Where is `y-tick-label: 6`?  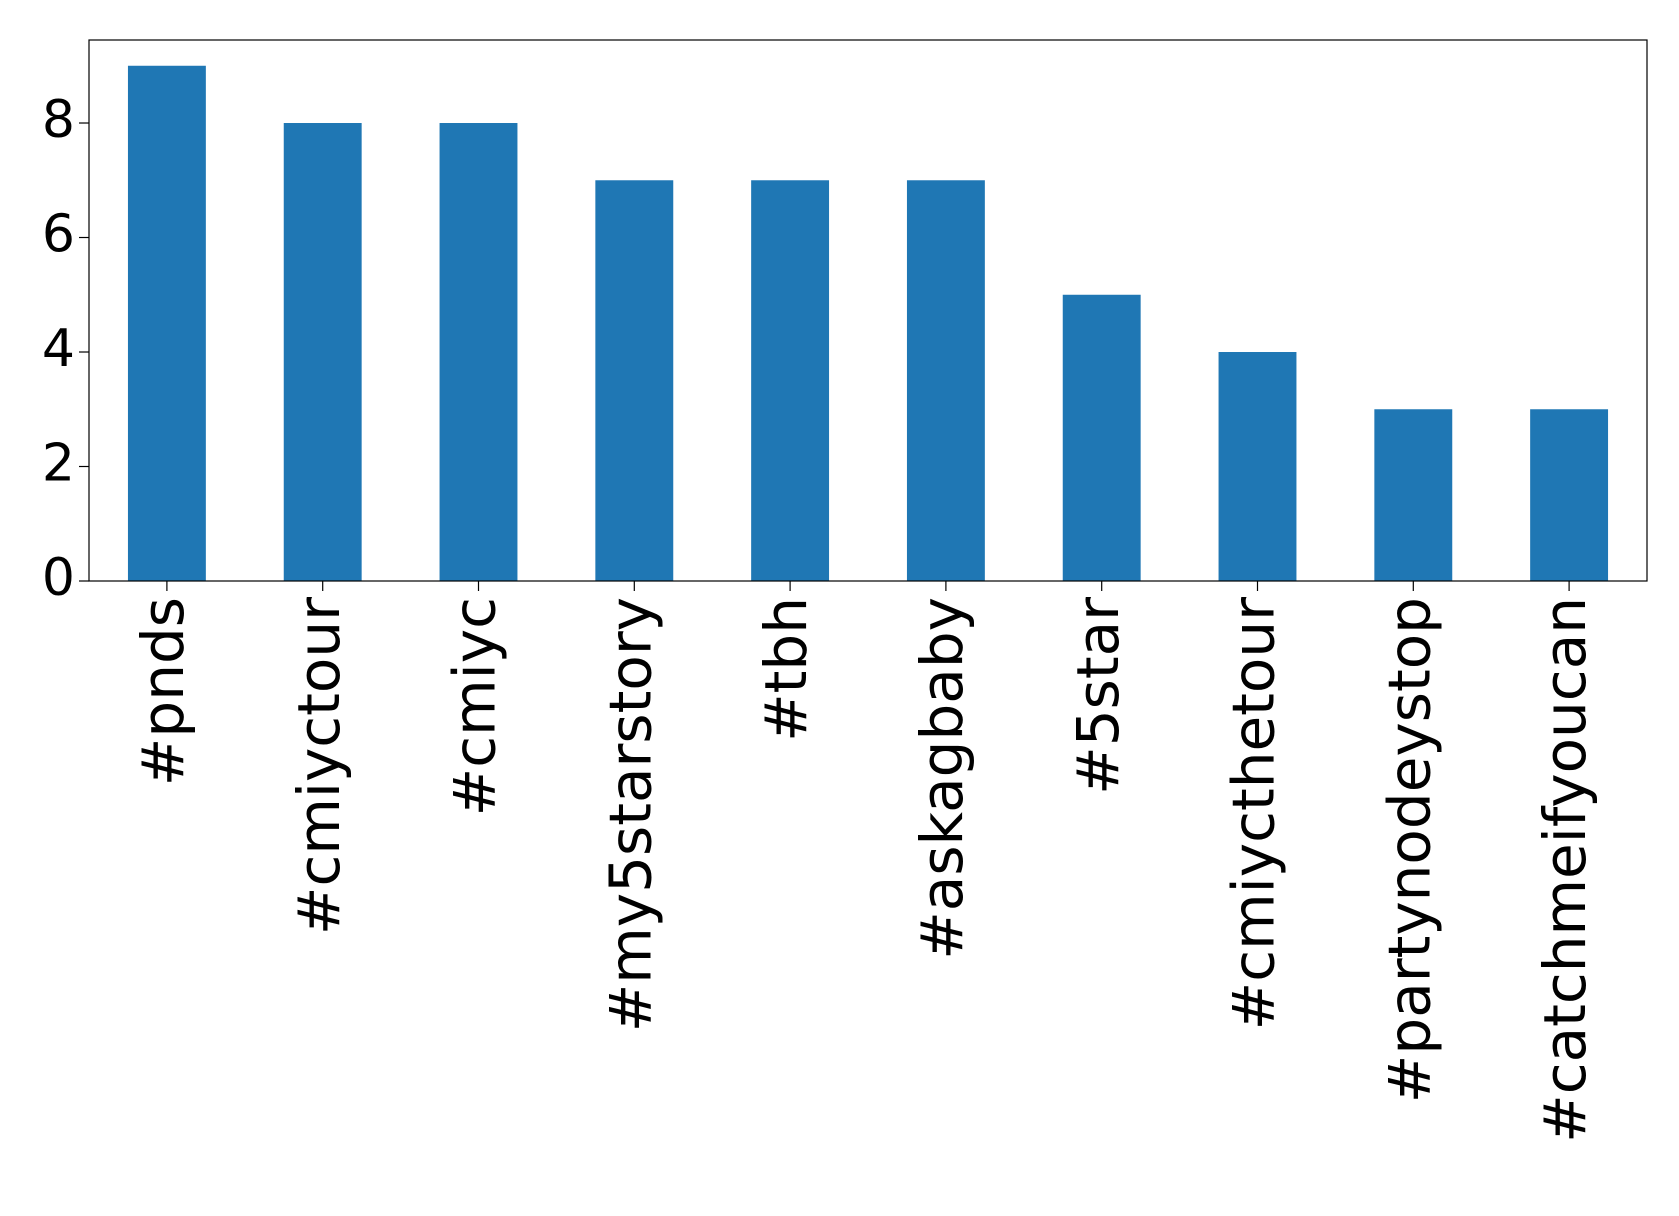 y-tick-label: 6 is located at coordinates (58, 235).